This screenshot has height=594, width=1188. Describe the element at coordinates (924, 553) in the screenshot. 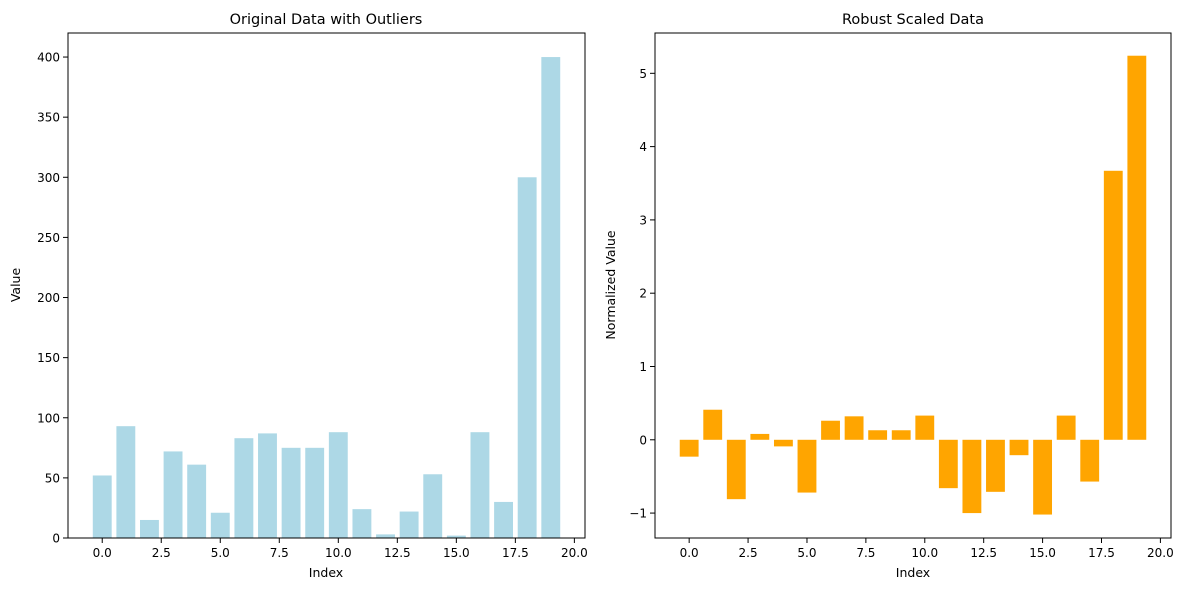

I see `right-chart-xtick-label-4: 10.0` at that location.